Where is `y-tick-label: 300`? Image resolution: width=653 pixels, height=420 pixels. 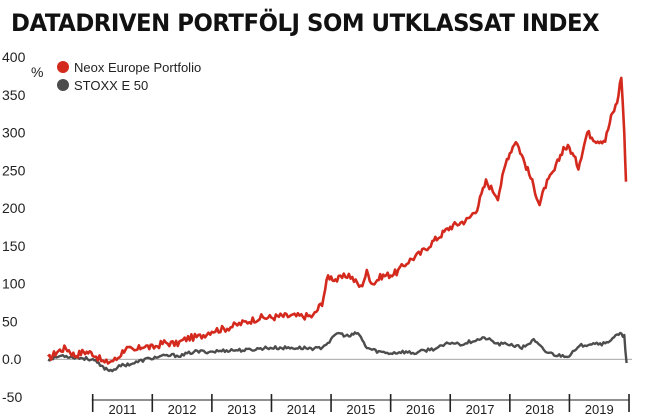
y-tick-label: 300 is located at coordinates (14, 133).